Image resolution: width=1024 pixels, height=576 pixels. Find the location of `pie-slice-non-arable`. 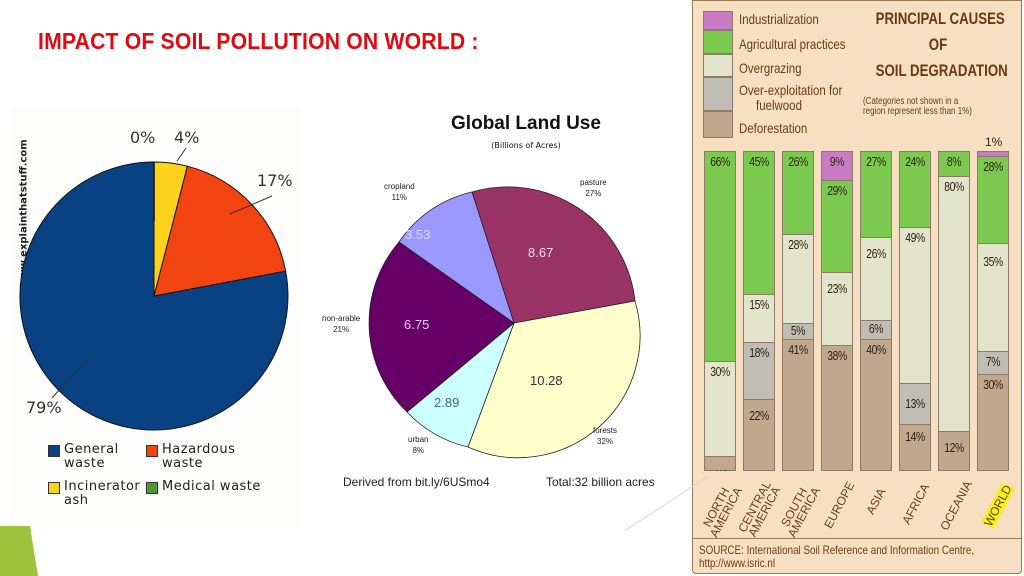

pie-slice-non-arable is located at coordinates (441, 327).